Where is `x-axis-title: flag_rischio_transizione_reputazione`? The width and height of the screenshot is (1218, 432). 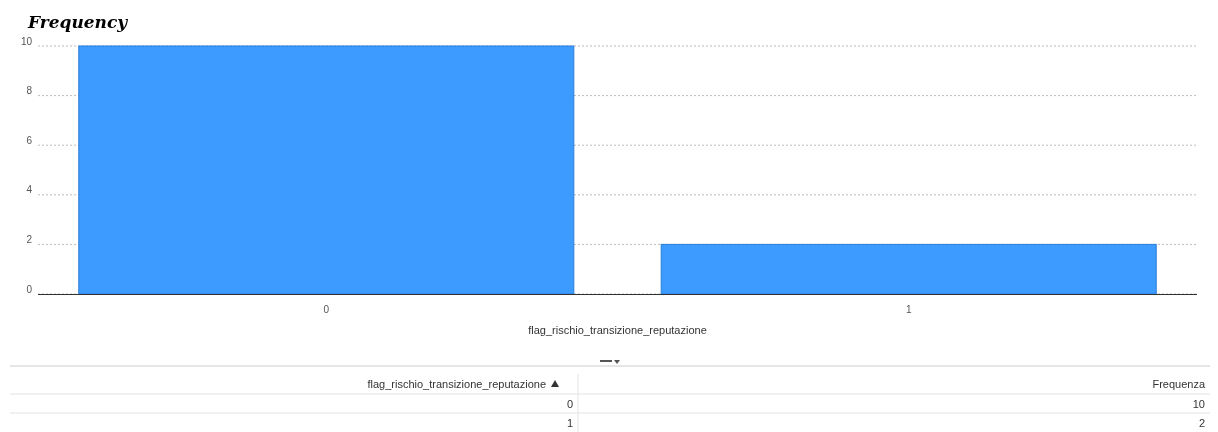
x-axis-title: flag_rischio_transizione_reputazione is located at coordinates (617, 330).